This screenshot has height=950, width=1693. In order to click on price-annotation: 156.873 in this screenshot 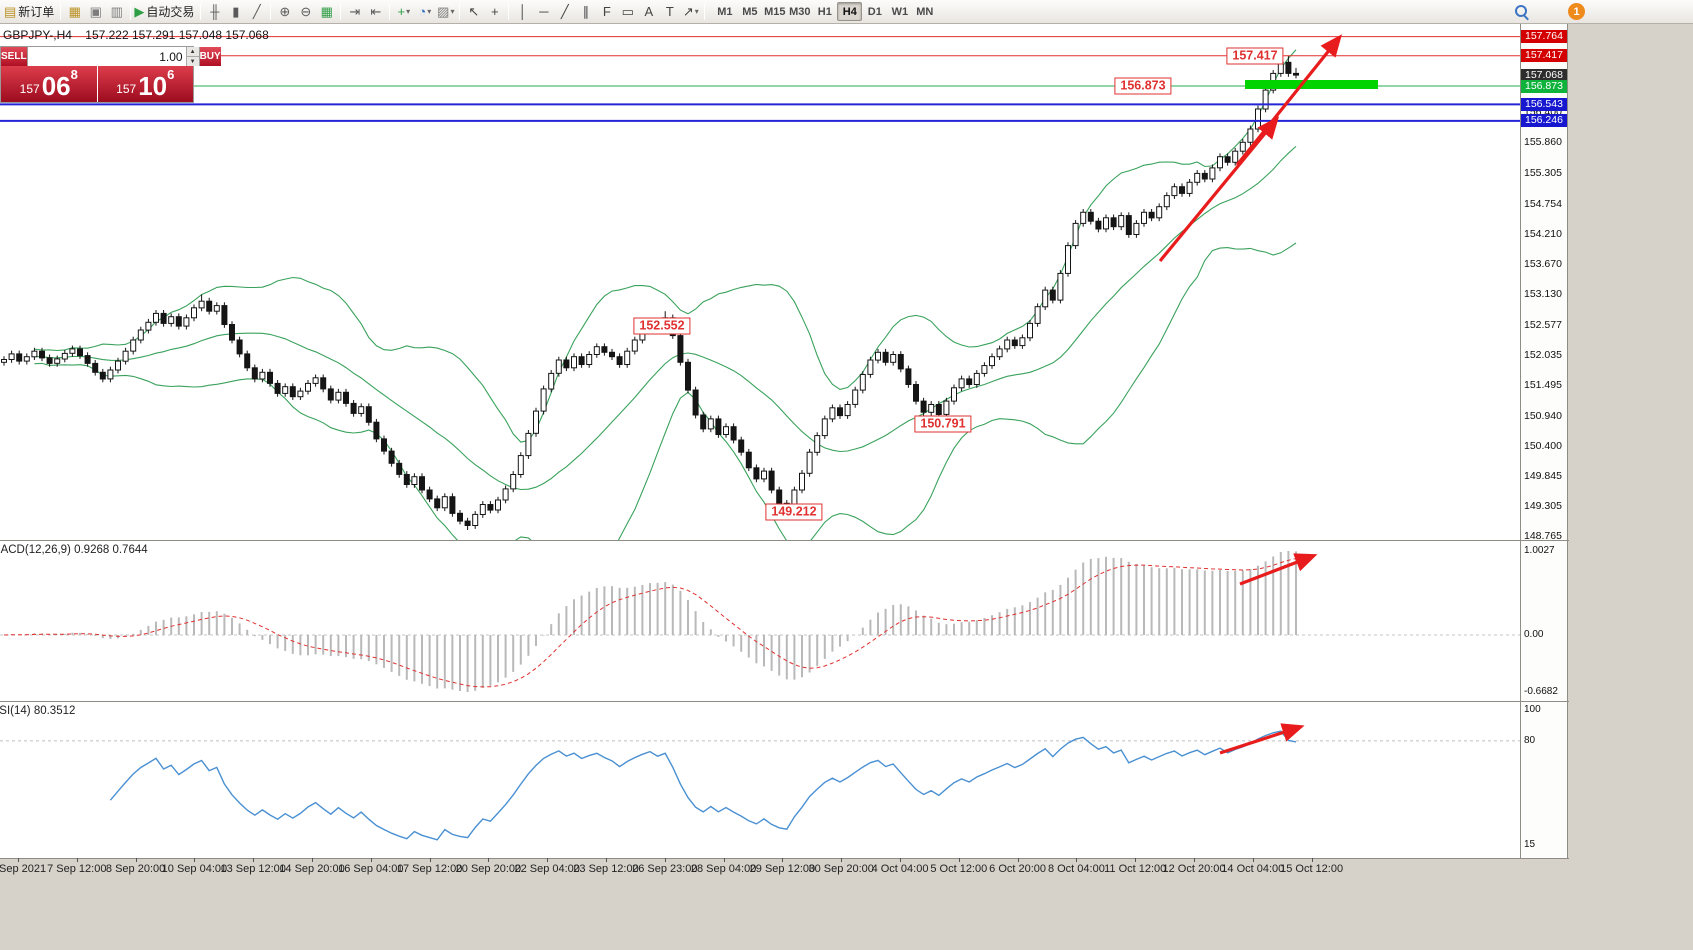, I will do `click(1143, 86)`.